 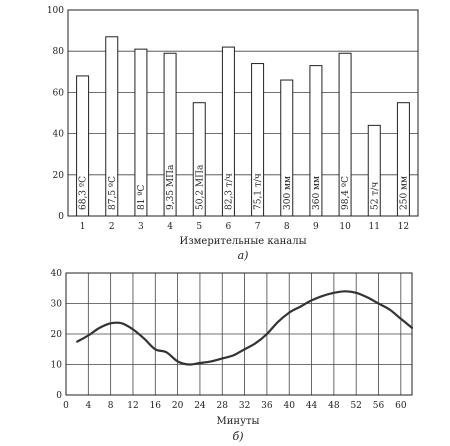 What do you see at coordinates (156, 406) in the screenshot?
I see `line-chart-xtick-label: 16` at bounding box center [156, 406].